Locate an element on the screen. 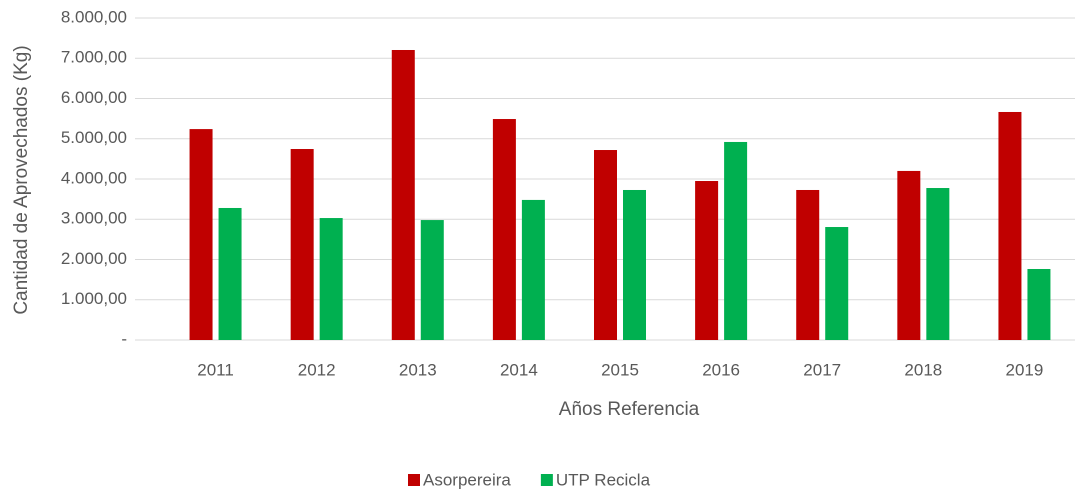 The width and height of the screenshot is (1086, 495). y-axis-title: Cantidad de Aprovechados (Kg) is located at coordinates (21, 179).